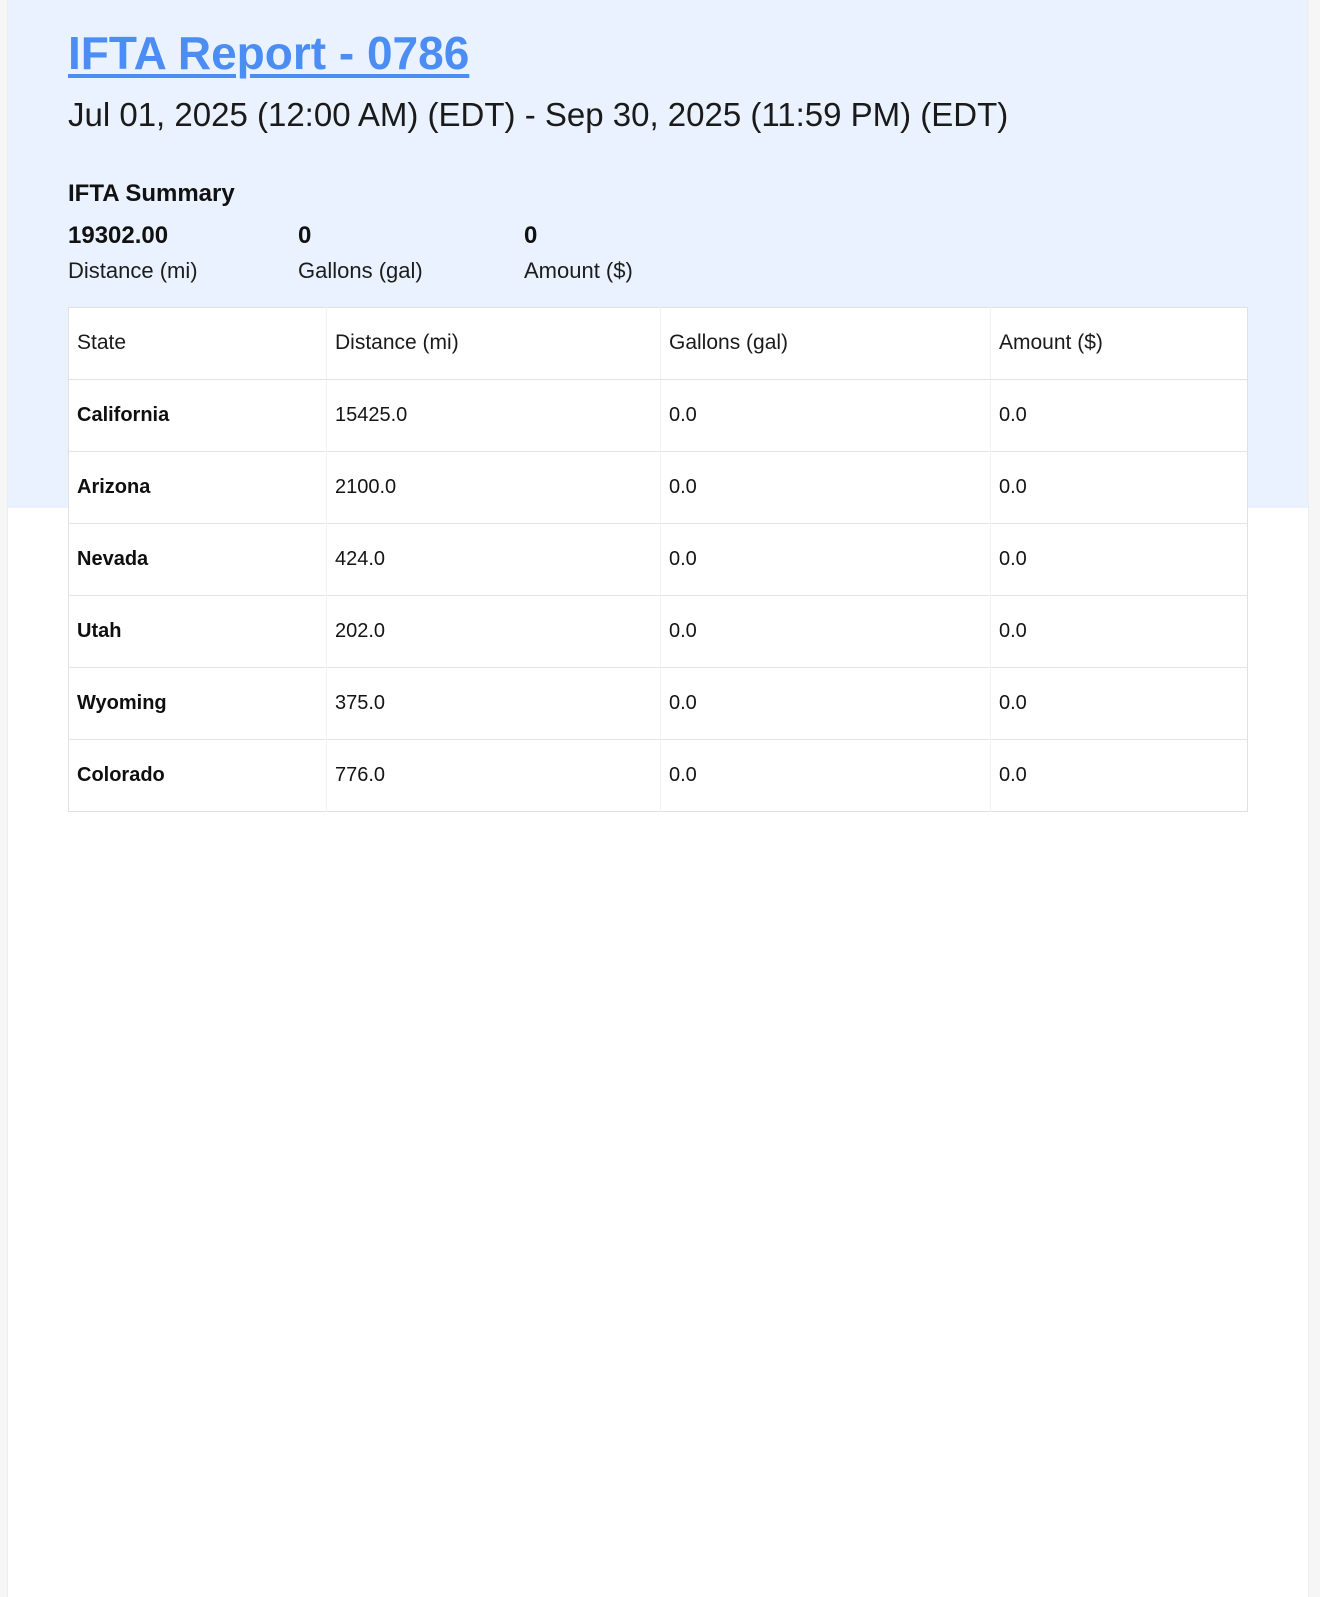 Image resolution: width=1320 pixels, height=1597 pixels. What do you see at coordinates (493, 559) in the screenshot?
I see `distance-cell: 424.0` at bounding box center [493, 559].